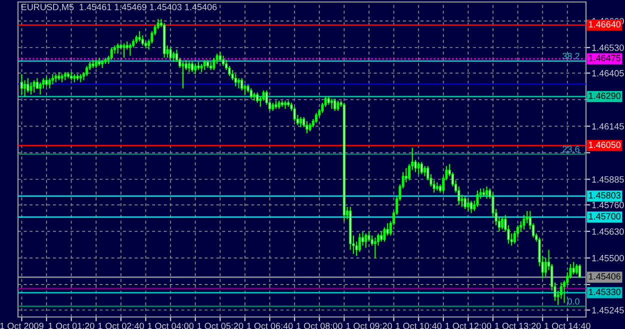  What do you see at coordinates (608, 205) in the screenshot?
I see `y-tick-label: 1.45760` at bounding box center [608, 205].